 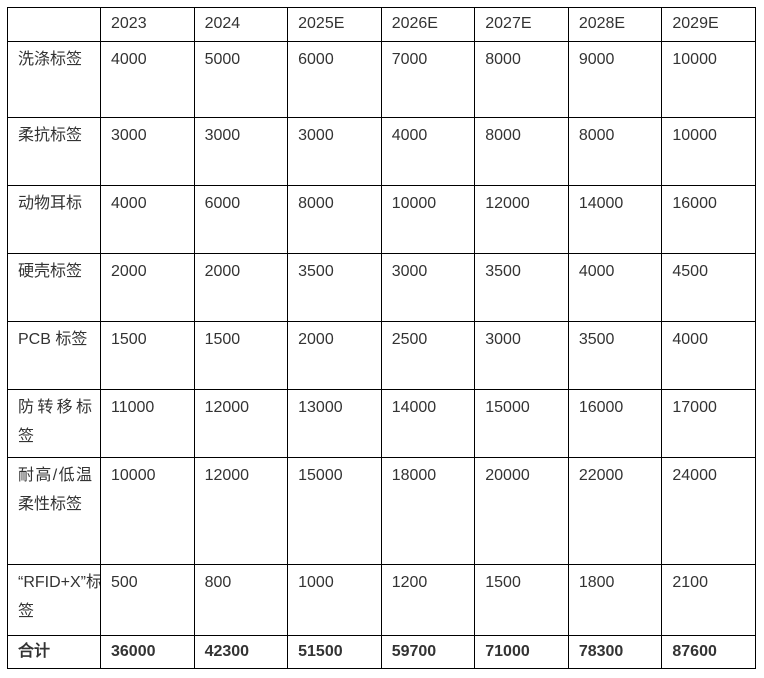 What do you see at coordinates (521, 652) in the screenshot?
I see `total-cell: 71000` at bounding box center [521, 652].